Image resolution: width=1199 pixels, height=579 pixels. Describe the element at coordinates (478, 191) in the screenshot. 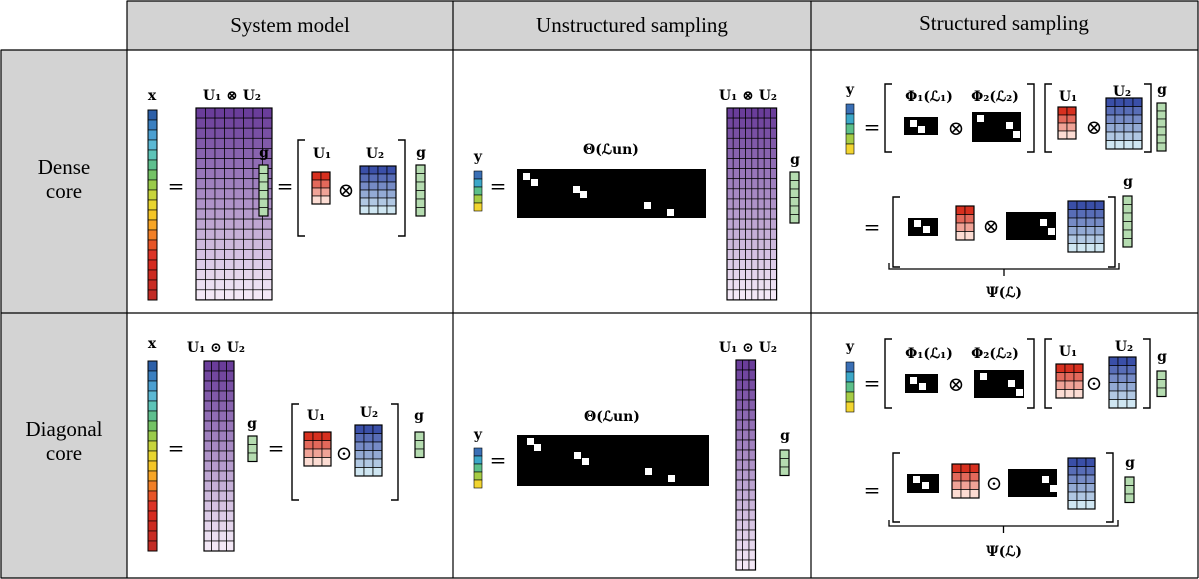

I see `vector-y` at that location.